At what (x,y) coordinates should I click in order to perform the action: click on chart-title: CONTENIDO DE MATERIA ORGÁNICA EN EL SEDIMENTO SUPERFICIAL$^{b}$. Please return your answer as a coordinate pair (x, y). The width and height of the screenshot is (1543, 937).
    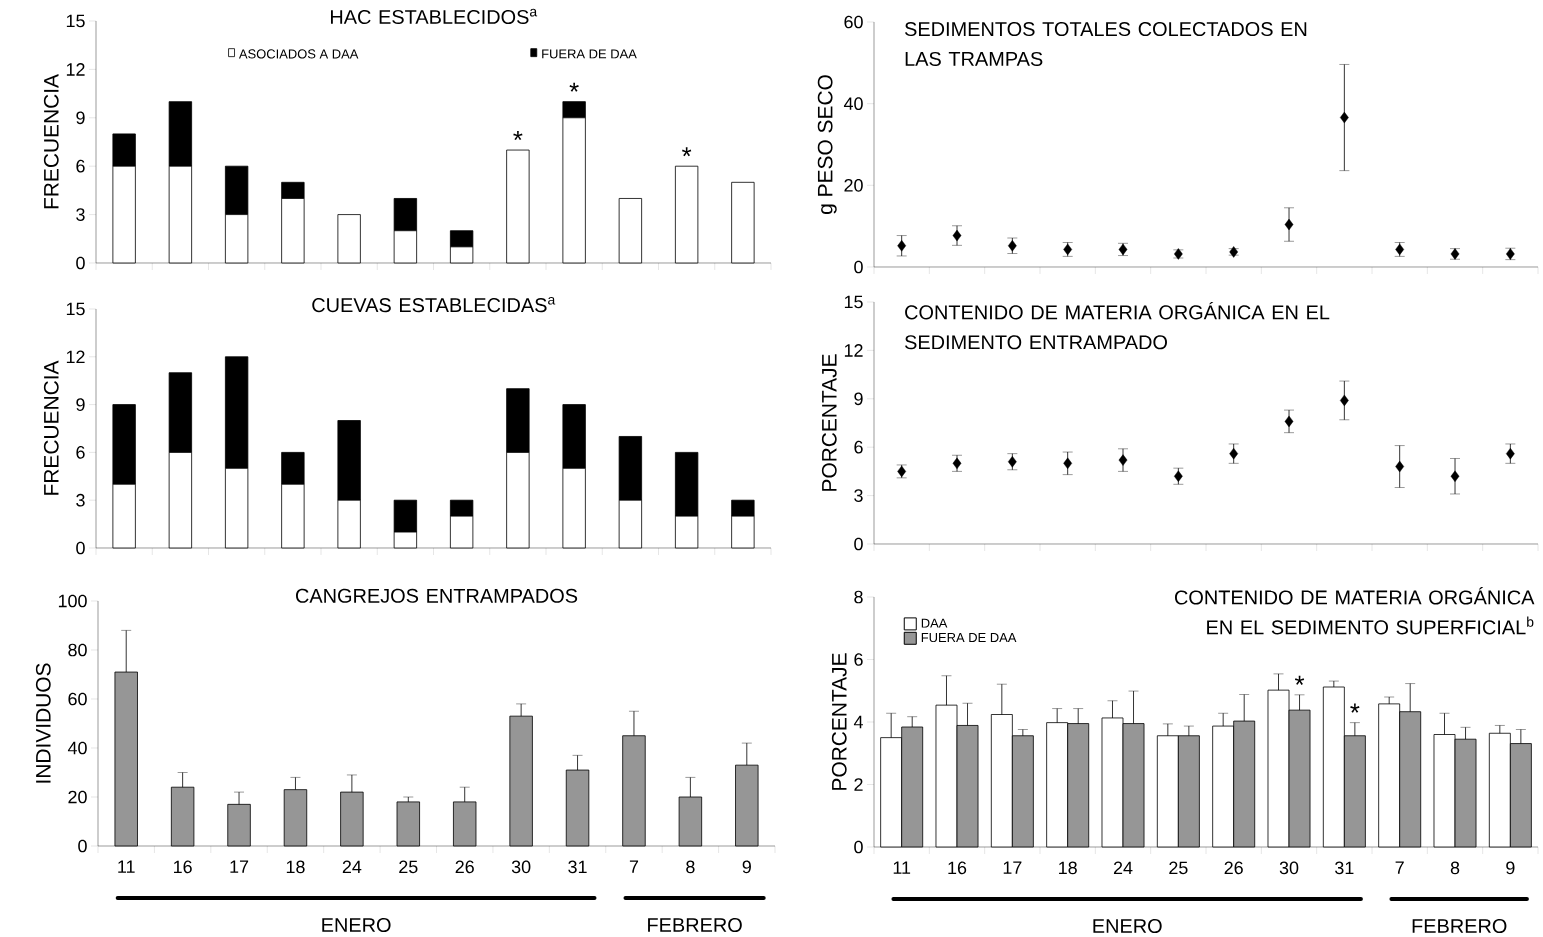
    Looking at the image, I should click on (1354, 611).